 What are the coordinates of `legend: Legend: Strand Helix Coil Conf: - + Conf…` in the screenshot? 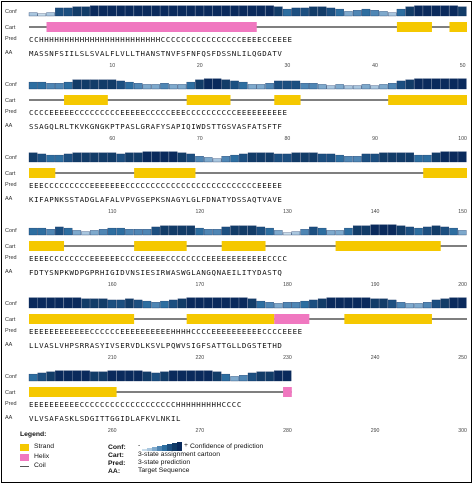 It's located at (170, 456).